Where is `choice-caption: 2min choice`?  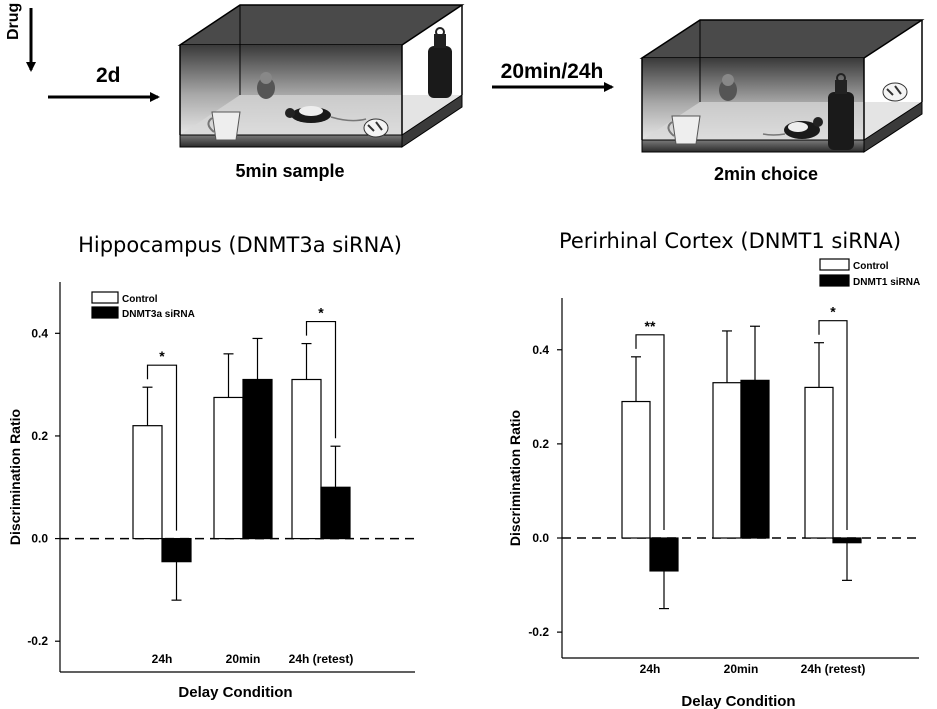 choice-caption: 2min choice is located at coordinates (766, 174).